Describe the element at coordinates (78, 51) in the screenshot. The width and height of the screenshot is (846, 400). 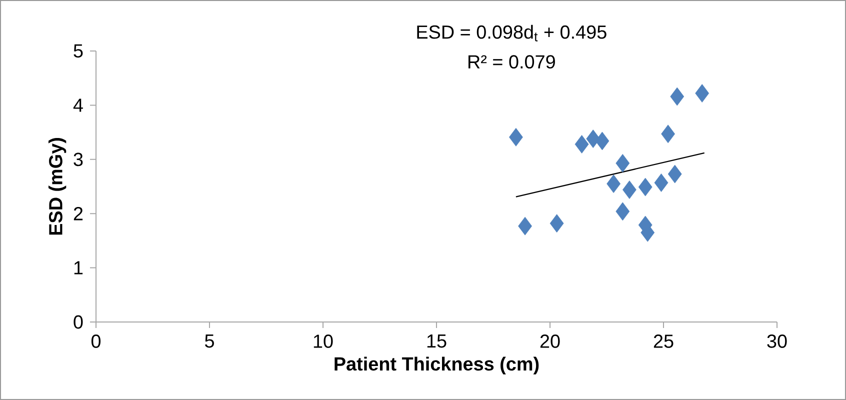
I see `y-tick-label: 5` at that location.